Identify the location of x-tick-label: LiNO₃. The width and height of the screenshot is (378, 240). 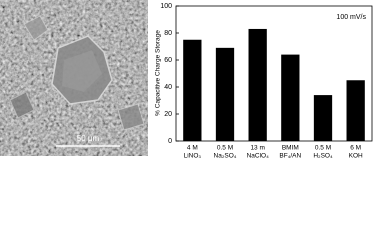
(193, 156).